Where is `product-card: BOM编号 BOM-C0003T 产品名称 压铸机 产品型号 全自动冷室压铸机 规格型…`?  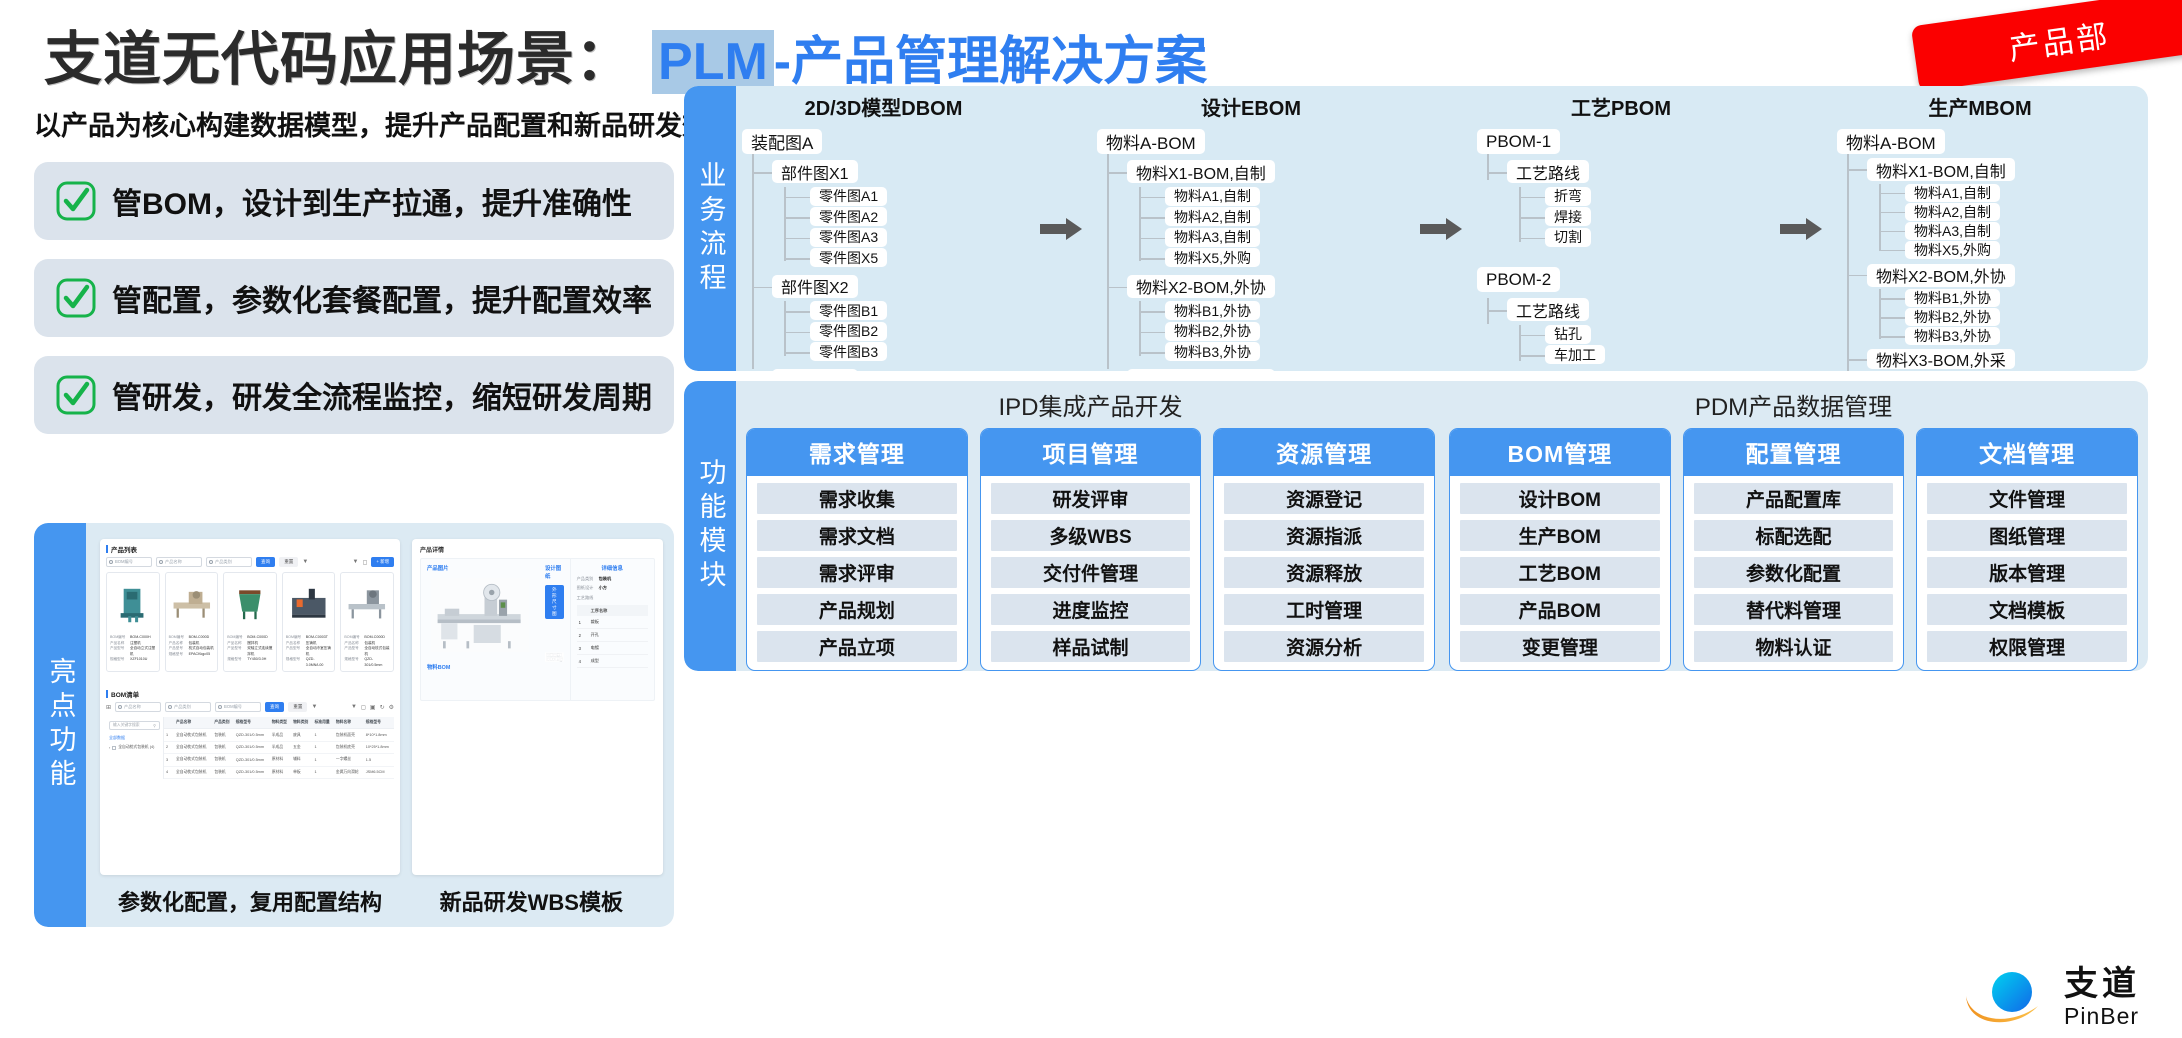
product-card: BOM编号 BOM-C0003T 产品名称 压铸机 产品型号 全自动冷室压铸机 规格型… is located at coordinates (308, 622).